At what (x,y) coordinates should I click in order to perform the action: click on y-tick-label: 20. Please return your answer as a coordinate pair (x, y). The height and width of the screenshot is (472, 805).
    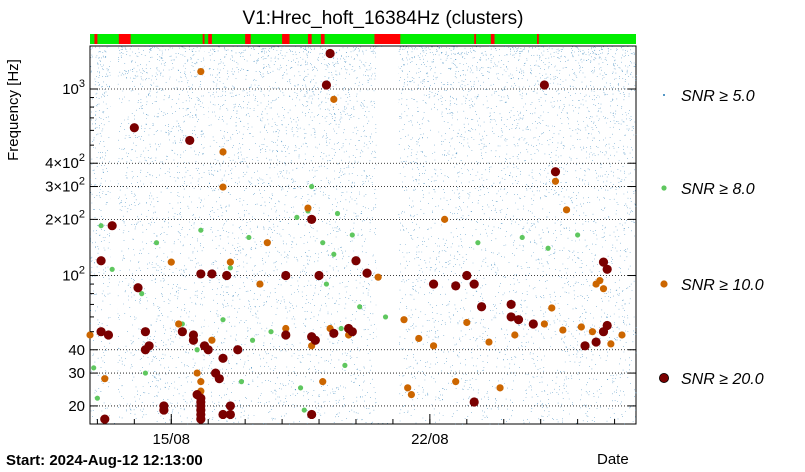
    Looking at the image, I should click on (76, 406).